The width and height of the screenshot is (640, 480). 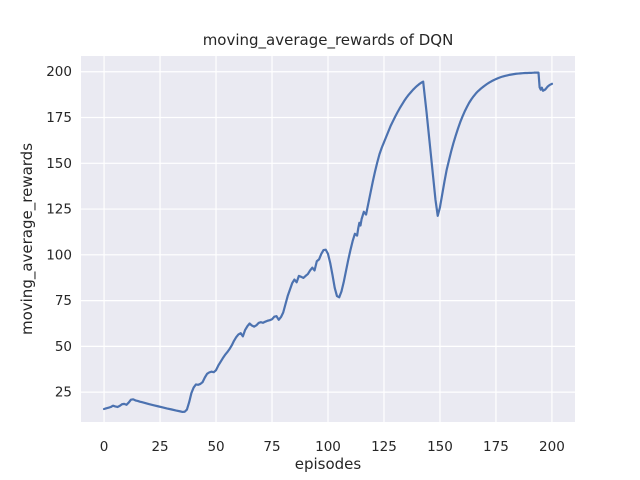 I want to click on y-tick-label-7: 200, so click(x=59, y=72).